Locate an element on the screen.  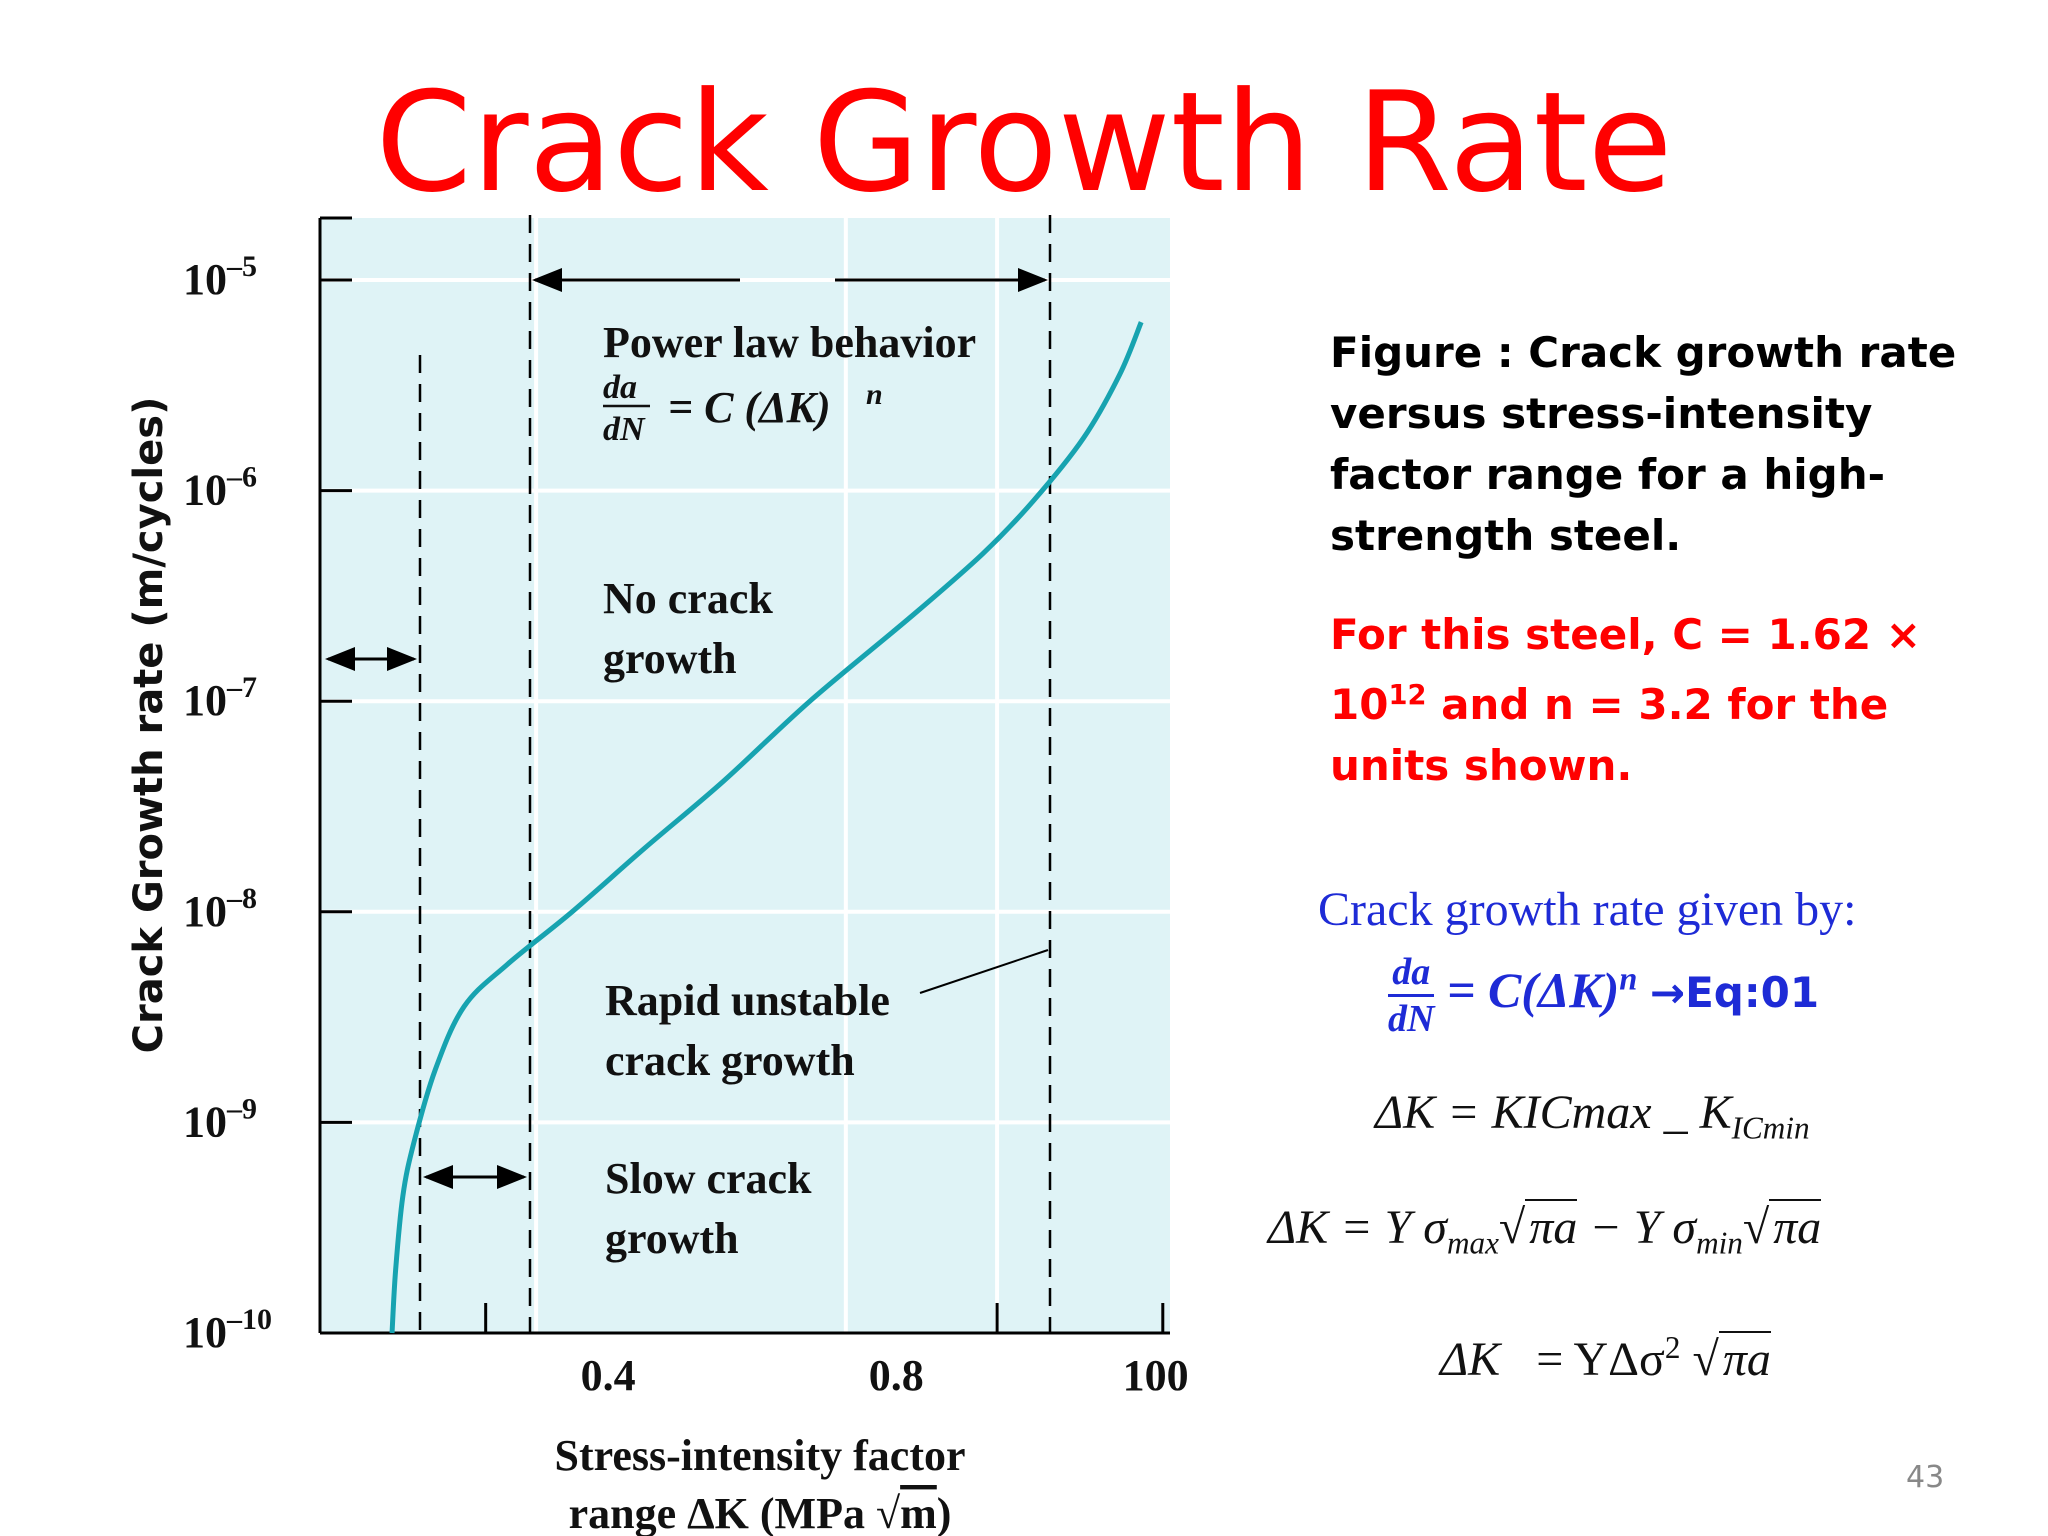
eq1-exponent: n is located at coordinates (1628, 979).